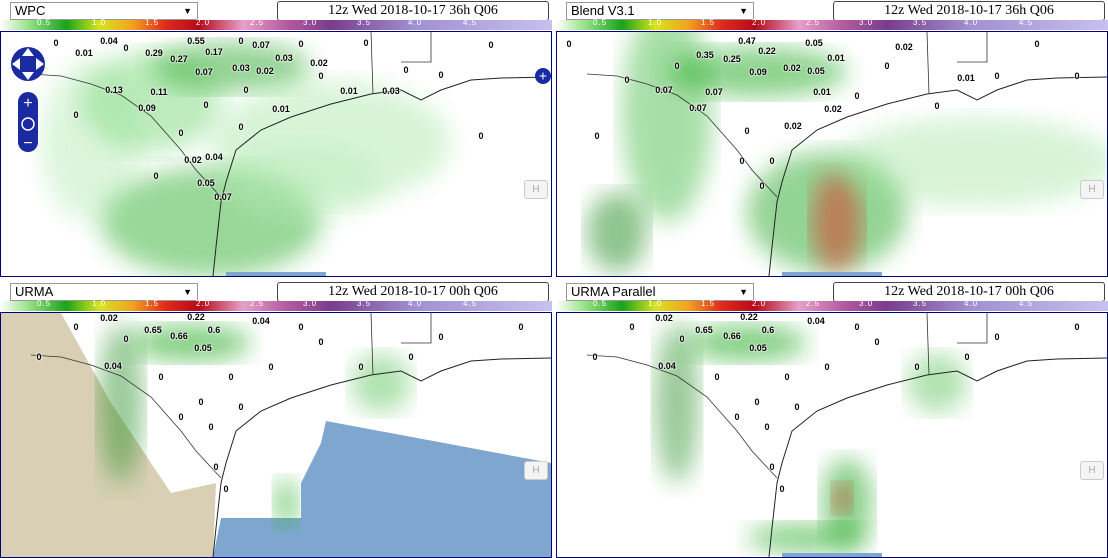 The width and height of the screenshot is (1108, 558). What do you see at coordinates (204, 72) in the screenshot?
I see `station-value: 0.07` at bounding box center [204, 72].